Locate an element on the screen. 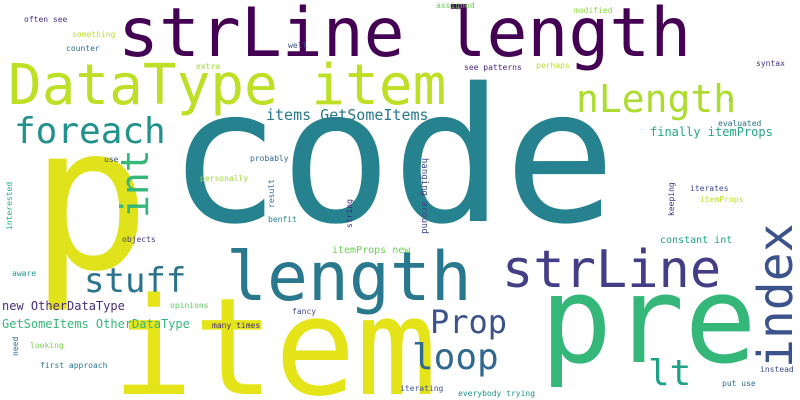  word-lt: lt is located at coordinates (670, 373).